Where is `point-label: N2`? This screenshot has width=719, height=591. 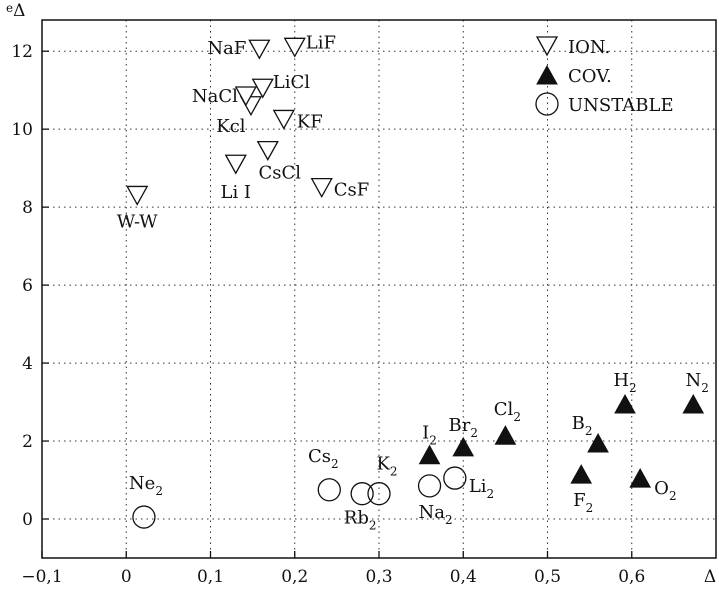
point-label: N2 is located at coordinates (697, 382).